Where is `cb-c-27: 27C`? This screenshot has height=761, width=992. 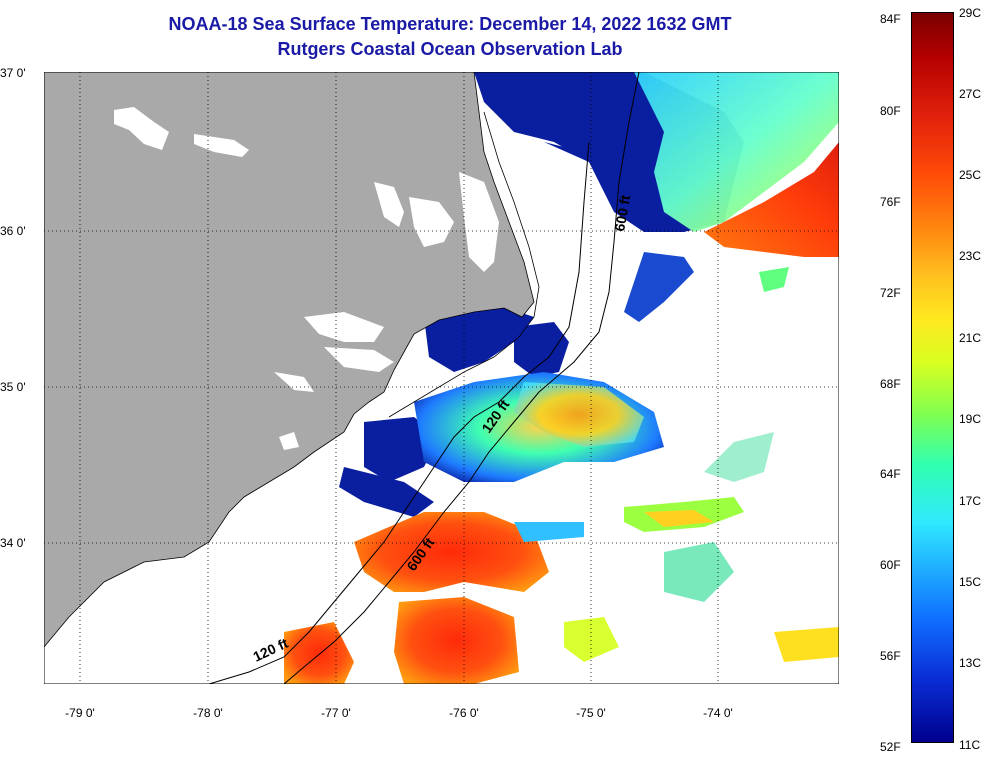
cb-c-27: 27C is located at coordinates (970, 94).